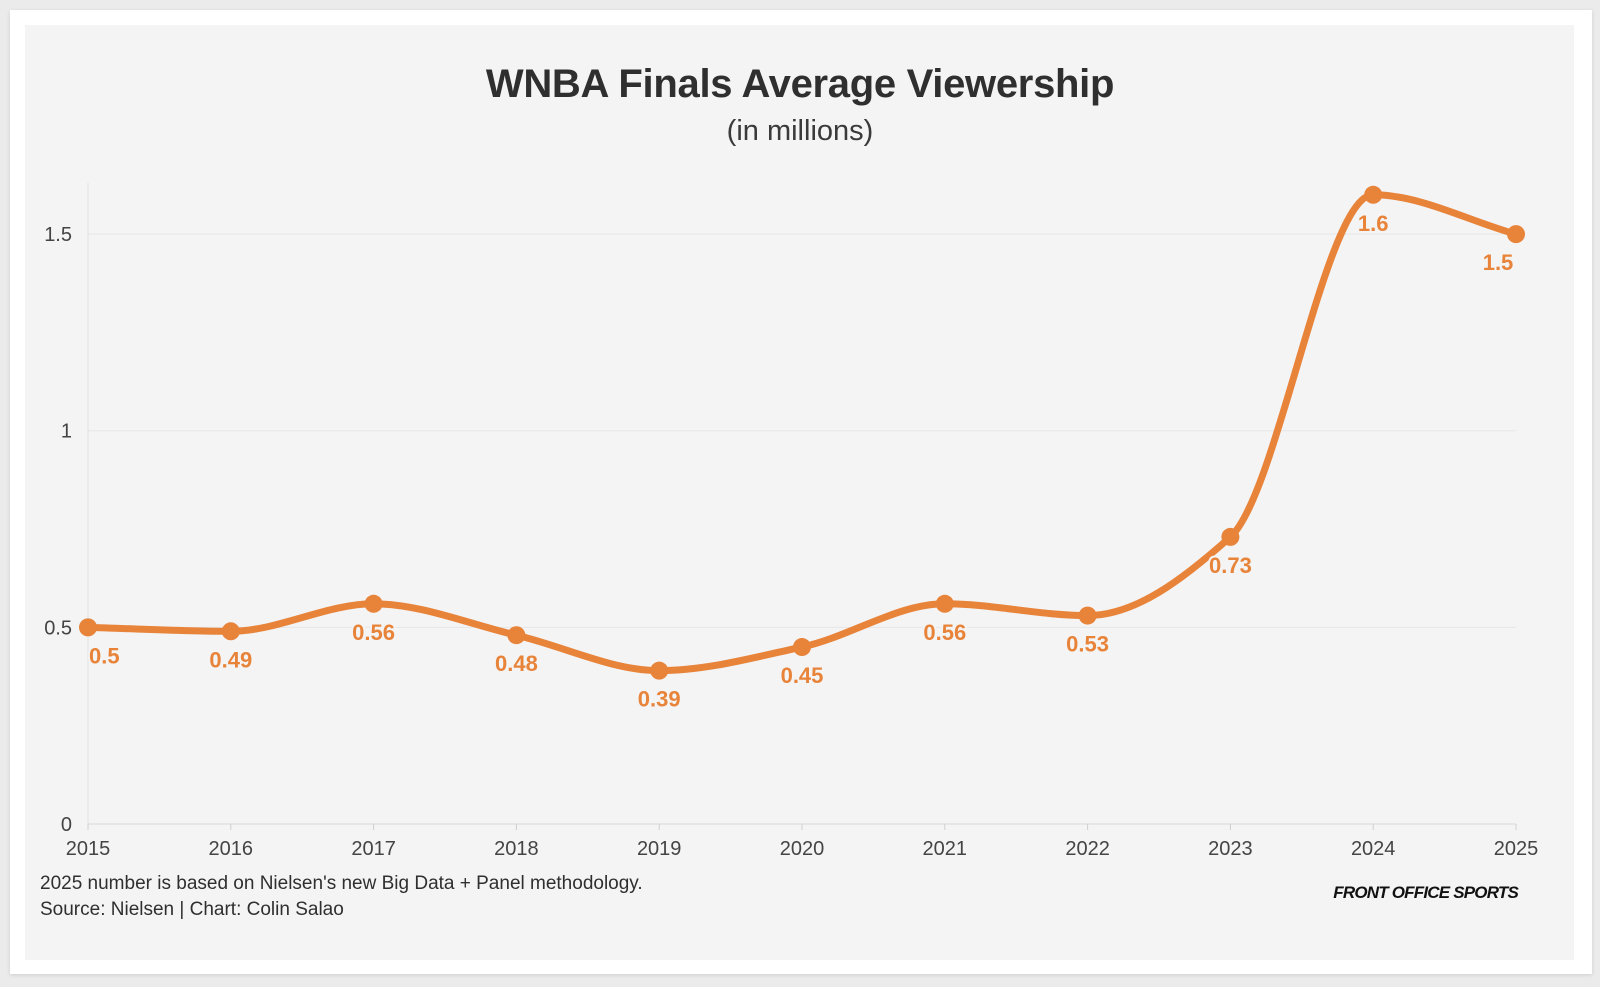  What do you see at coordinates (802, 849) in the screenshot?
I see `x-tick-label: 2020` at bounding box center [802, 849].